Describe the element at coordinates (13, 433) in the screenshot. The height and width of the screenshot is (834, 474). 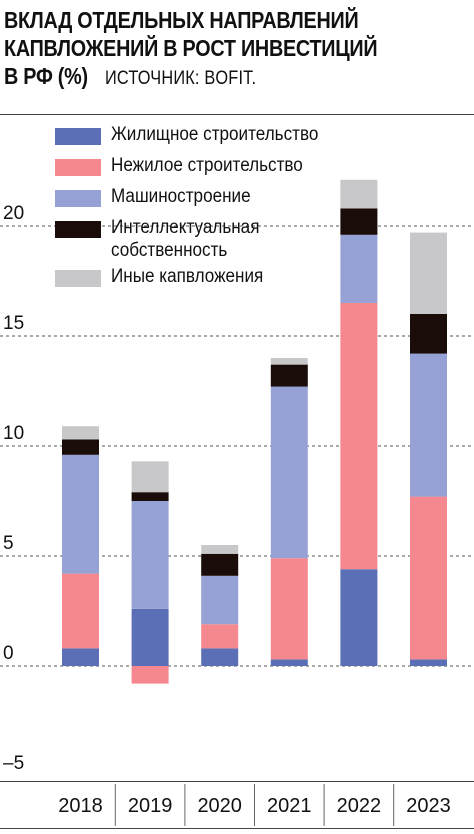
I see `y-tick-label: 10` at that location.